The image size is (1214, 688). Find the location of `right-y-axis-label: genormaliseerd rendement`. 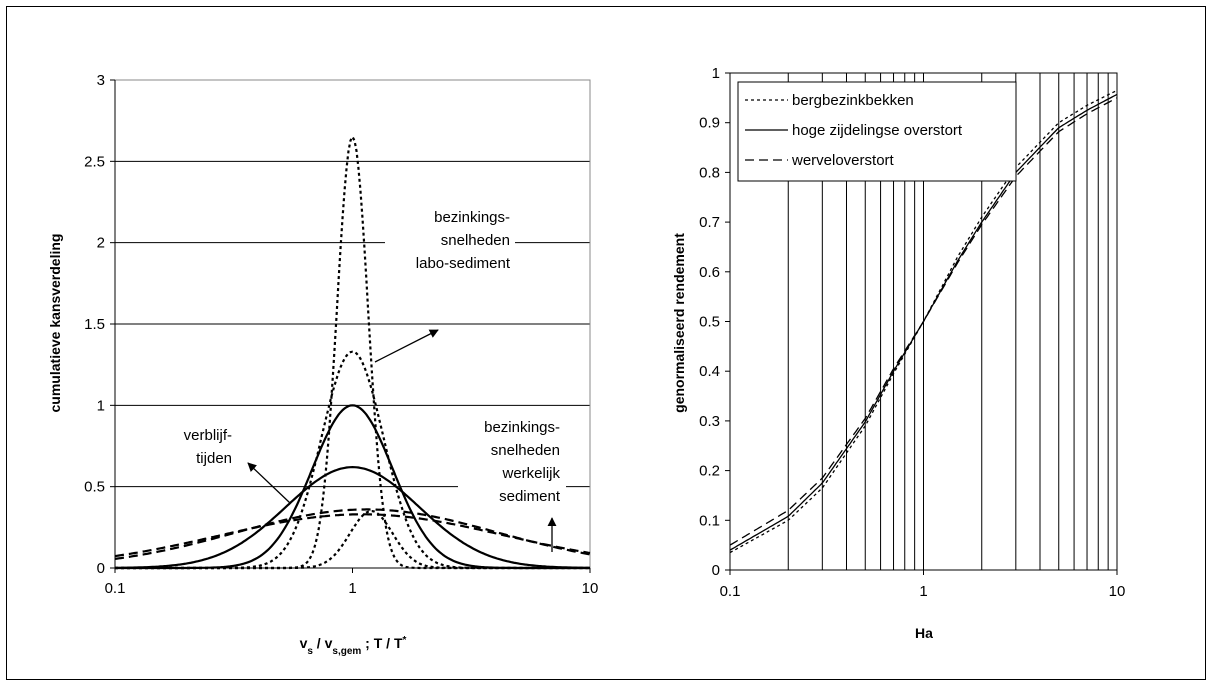

right-y-axis-label: genormaliseerd rendement is located at coordinates (679, 323).